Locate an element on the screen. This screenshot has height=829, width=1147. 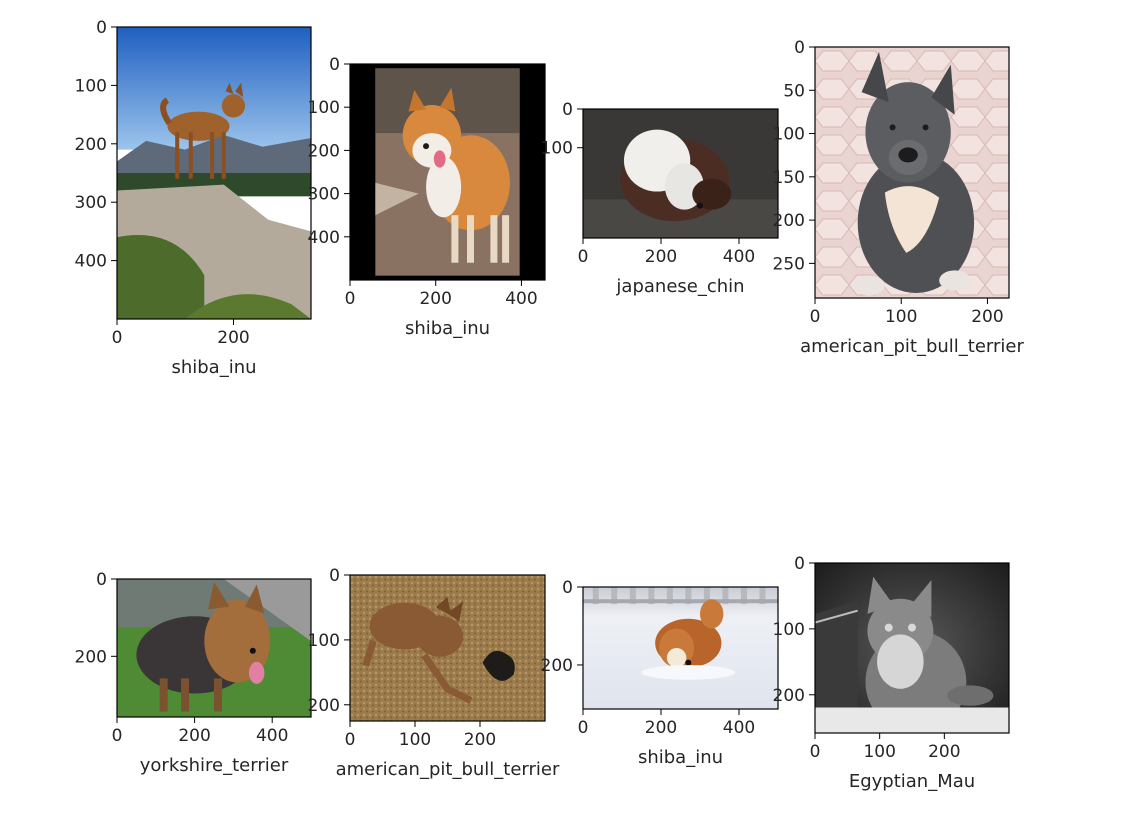
subplot-5: 0 200 400 0 200 yorkshire_terrier is located at coordinates (193, 673).